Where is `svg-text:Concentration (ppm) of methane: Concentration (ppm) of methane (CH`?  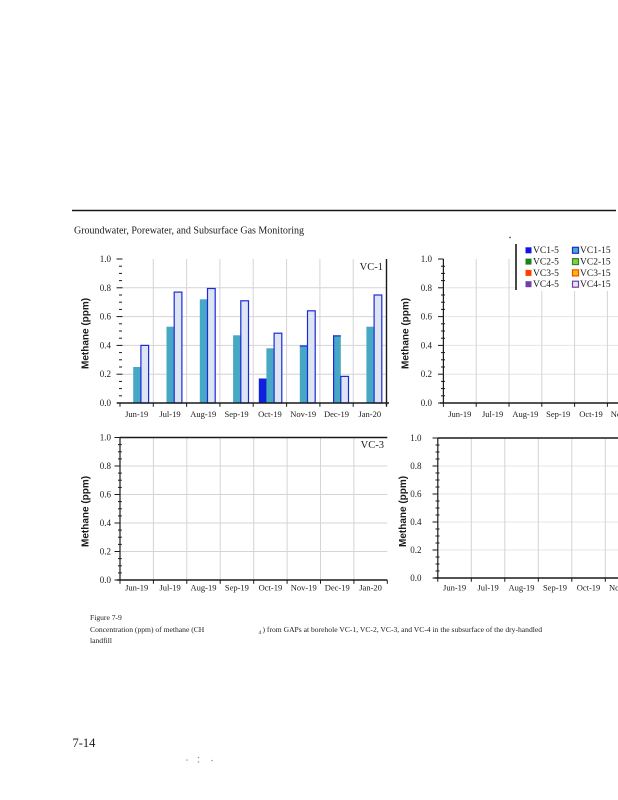
svg-text:Concentration (ppm) of methane: Concentration (ppm) of methane (CH is located at coordinates (147, 629).